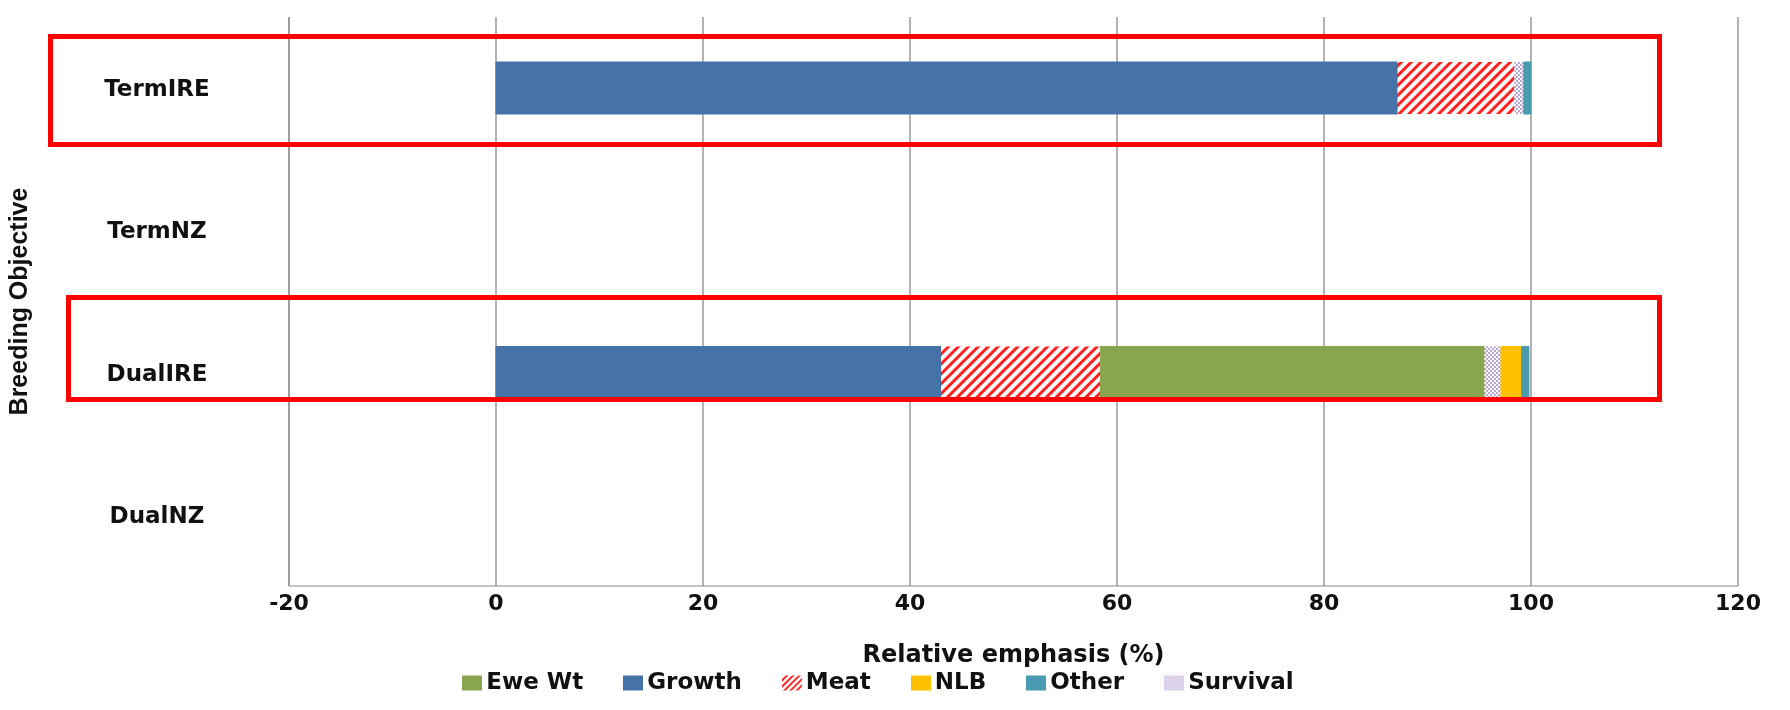 The image size is (1790, 710). Describe the element at coordinates (17, 301) in the screenshot. I see `y-axis-title: Breeding Objective` at that location.